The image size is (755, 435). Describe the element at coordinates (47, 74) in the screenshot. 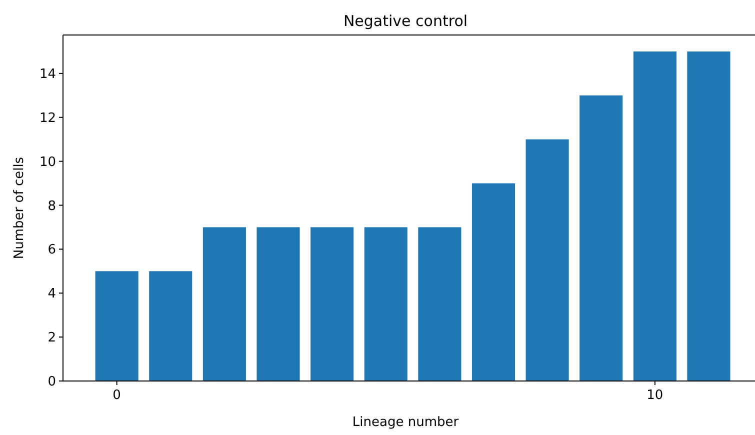

I see `y-tick-label: 14` at that location.